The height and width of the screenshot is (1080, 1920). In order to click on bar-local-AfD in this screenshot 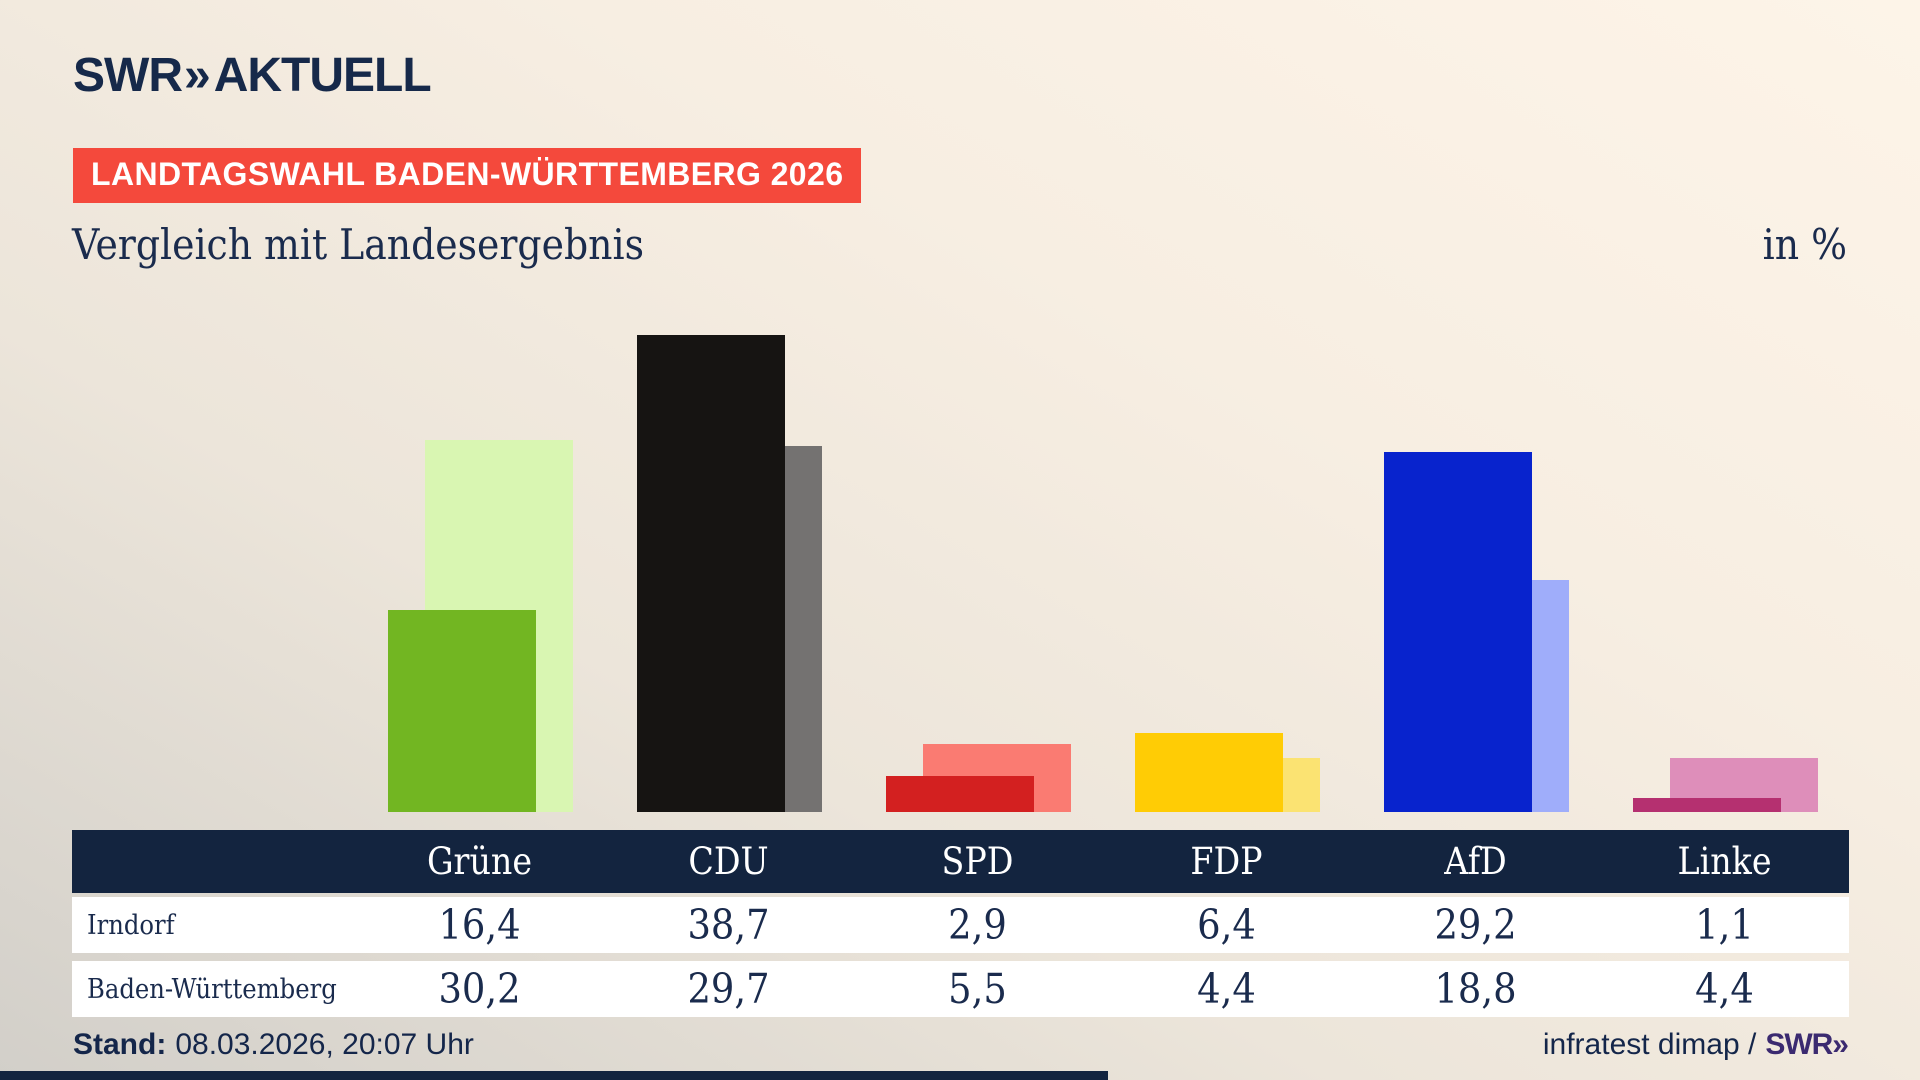, I will do `click(1457, 632)`.